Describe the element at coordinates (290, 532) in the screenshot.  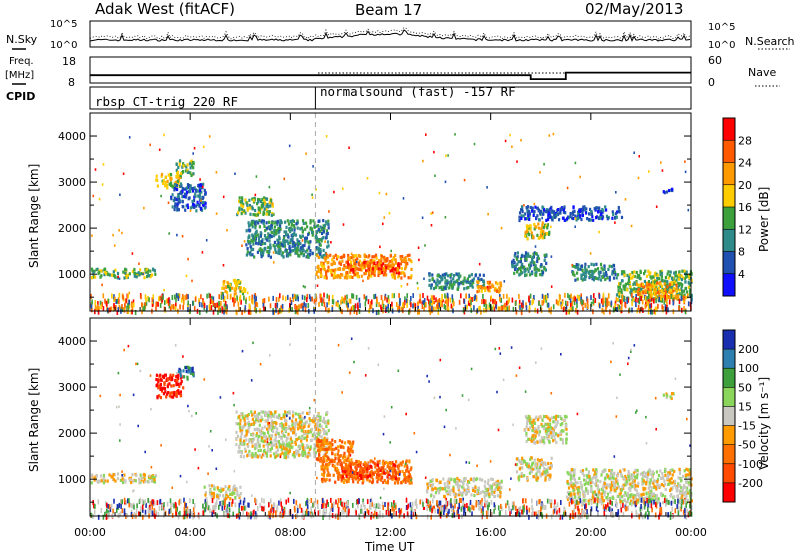
I see `x-tick-label: 08:00` at that location.